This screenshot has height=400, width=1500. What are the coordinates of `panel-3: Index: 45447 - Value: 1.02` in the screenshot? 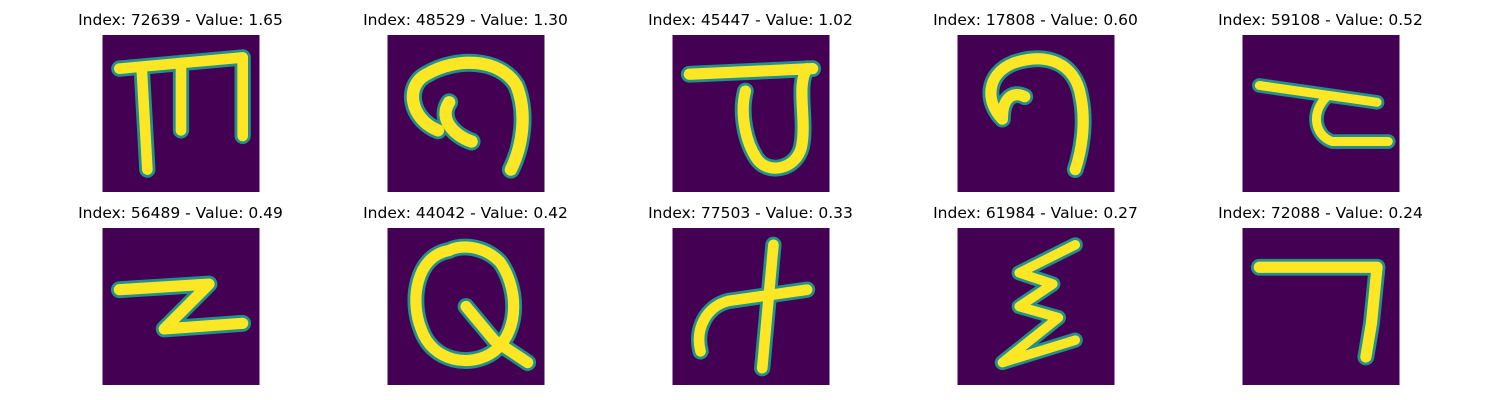 It's located at (750, 96).